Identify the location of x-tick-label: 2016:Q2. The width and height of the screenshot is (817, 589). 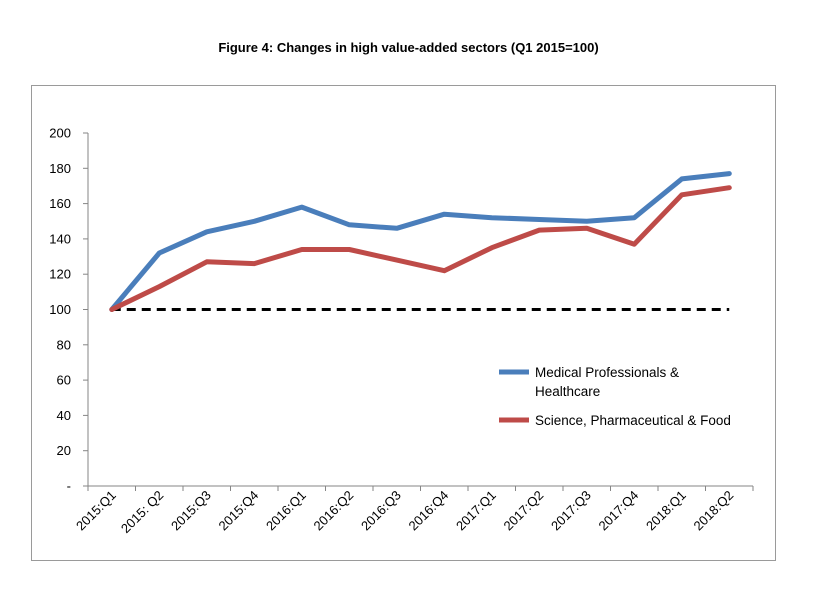
(333, 511).